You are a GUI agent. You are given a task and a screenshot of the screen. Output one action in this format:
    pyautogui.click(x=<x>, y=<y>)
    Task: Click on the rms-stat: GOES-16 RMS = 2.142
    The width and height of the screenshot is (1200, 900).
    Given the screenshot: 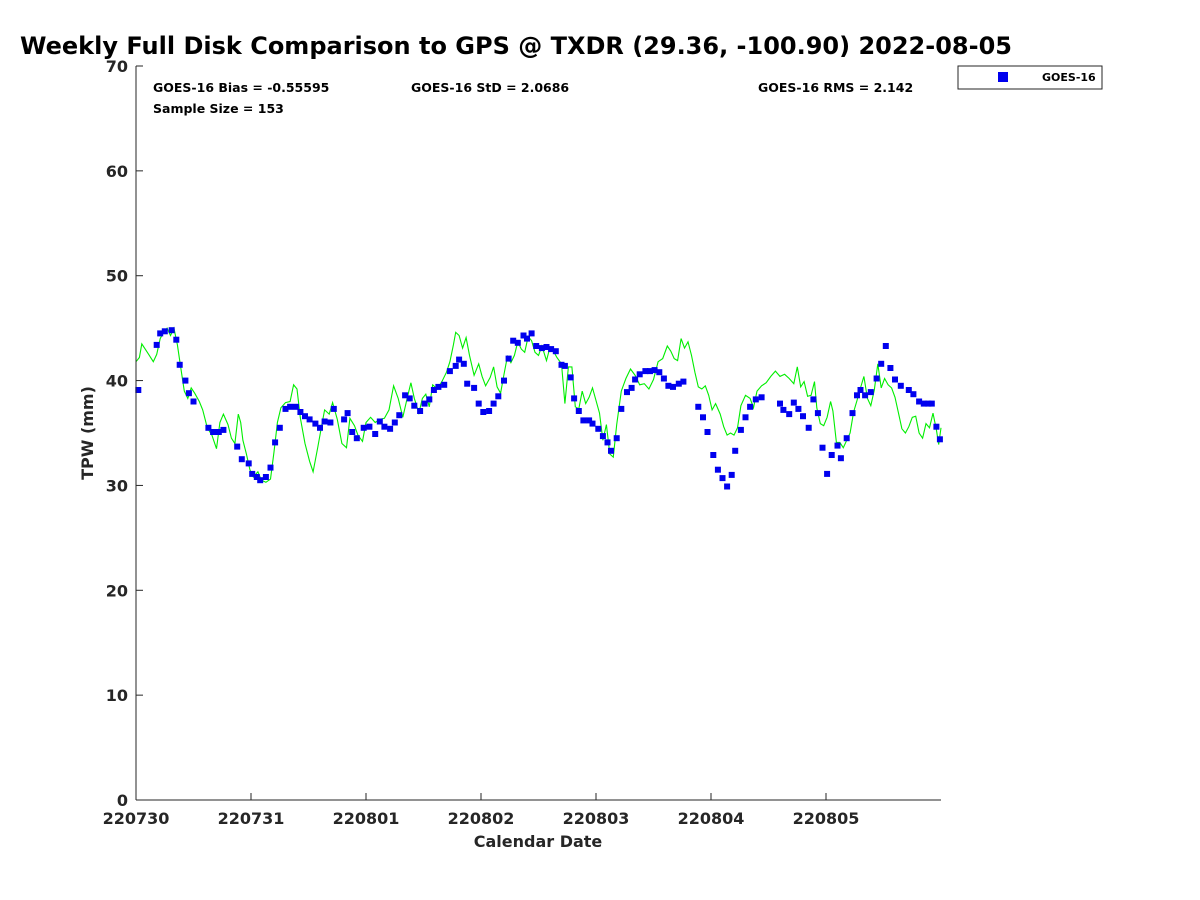 What is the action you would take?
    pyautogui.click(x=835, y=87)
    